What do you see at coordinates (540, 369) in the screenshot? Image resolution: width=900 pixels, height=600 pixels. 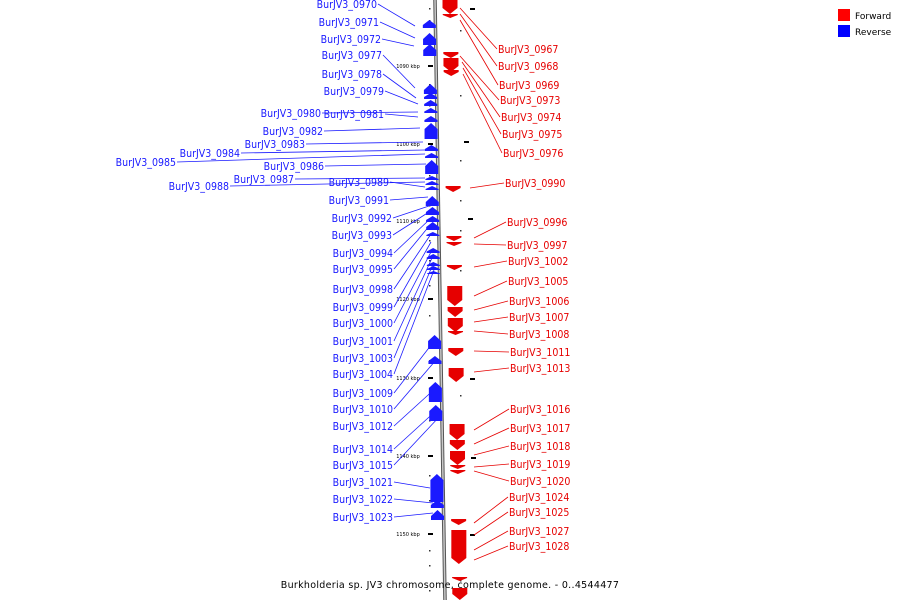 I see `forward-gene-label: BurJV3_1013` at bounding box center [540, 369].